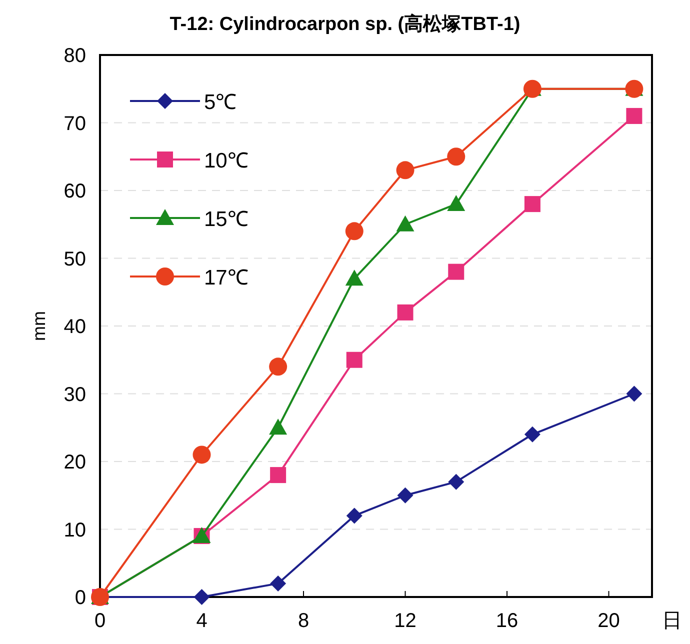 The width and height of the screenshot is (690, 644). Describe the element at coordinates (75, 327) in the screenshot. I see `y-tick-label: 40` at that location.